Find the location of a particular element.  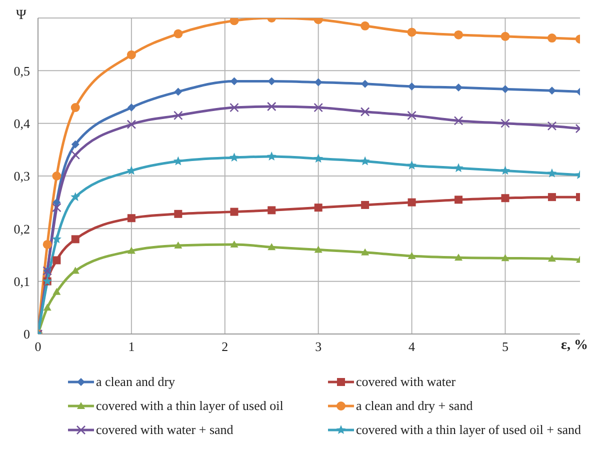

y-tick-label: 0,2 is located at coordinates (22, 228).